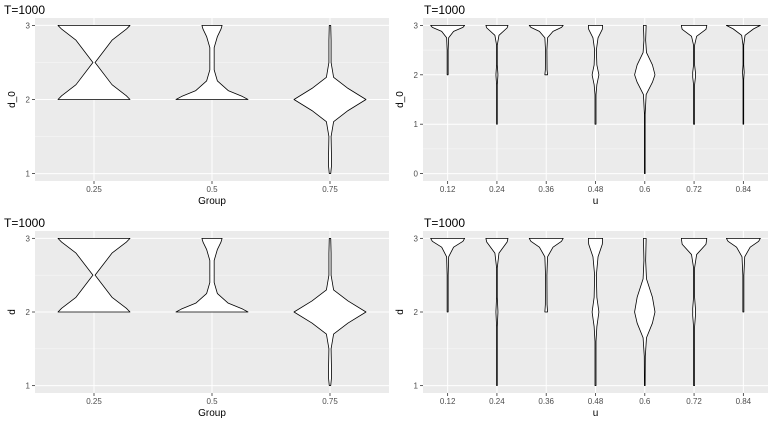 The image size is (768, 422). I want to click on y-tick-label: 0, so click(416, 174).